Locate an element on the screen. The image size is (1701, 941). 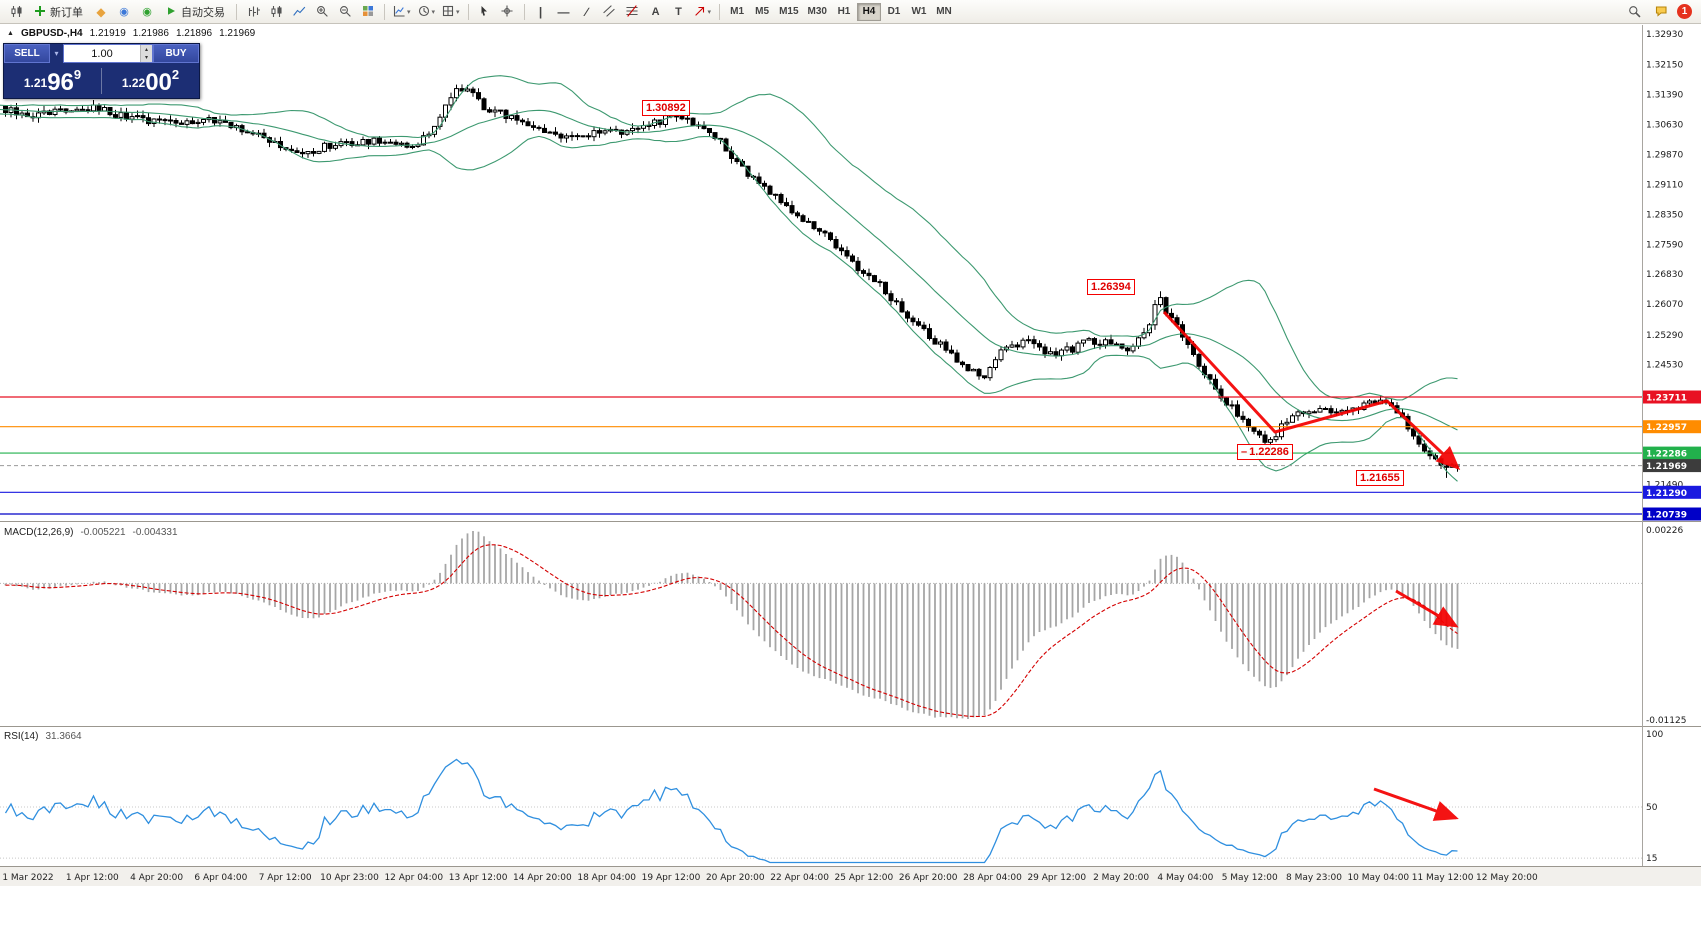
templates-button: ▾ is located at coordinates (451, 12).